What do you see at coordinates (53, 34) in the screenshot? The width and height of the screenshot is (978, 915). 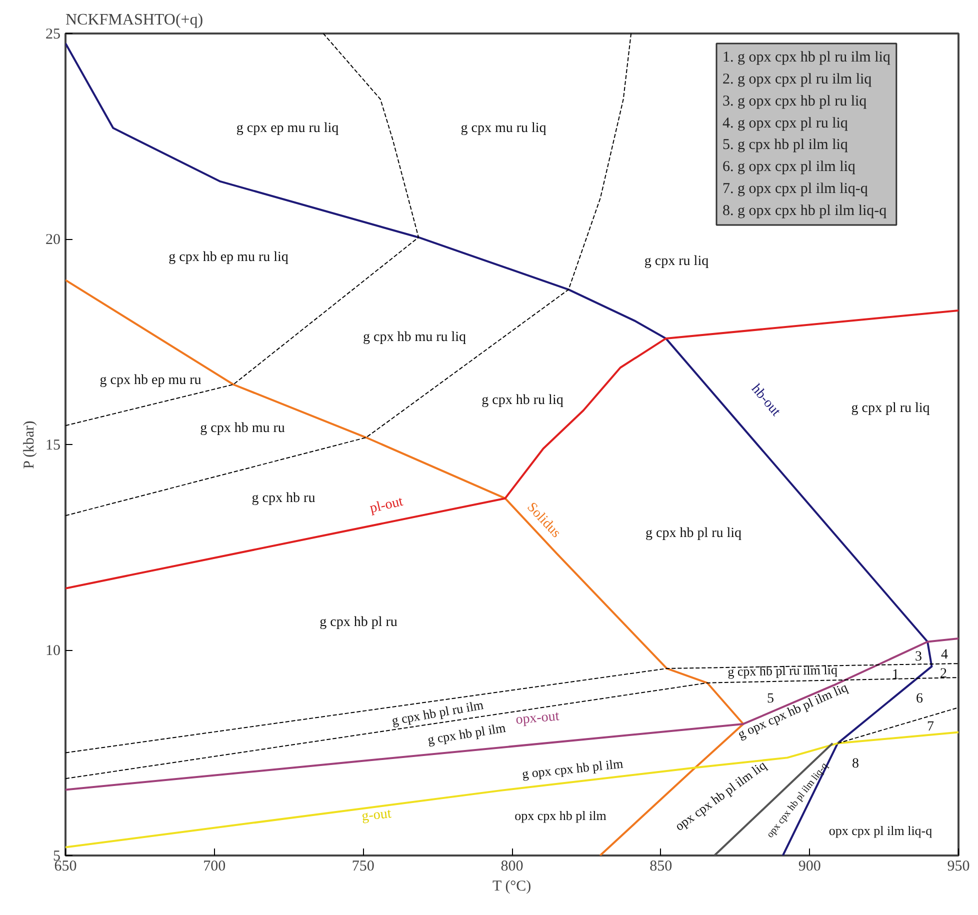 I see `y-tick-label: 25` at bounding box center [53, 34].